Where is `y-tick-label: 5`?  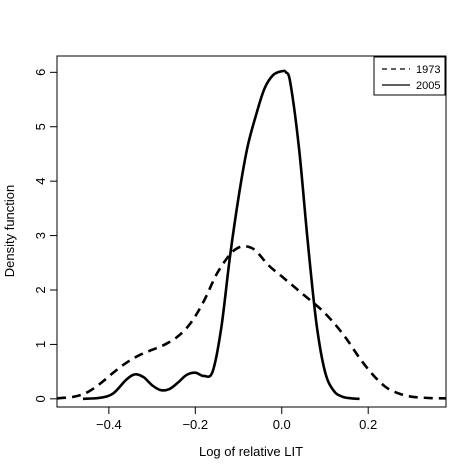 y-tick-label: 5 is located at coordinates (40, 126).